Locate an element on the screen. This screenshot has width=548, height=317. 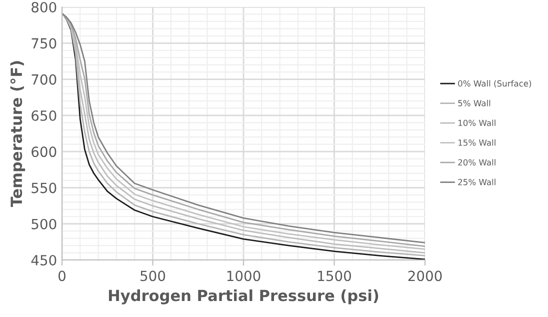
y-tick-label: 500 is located at coordinates (44, 224).